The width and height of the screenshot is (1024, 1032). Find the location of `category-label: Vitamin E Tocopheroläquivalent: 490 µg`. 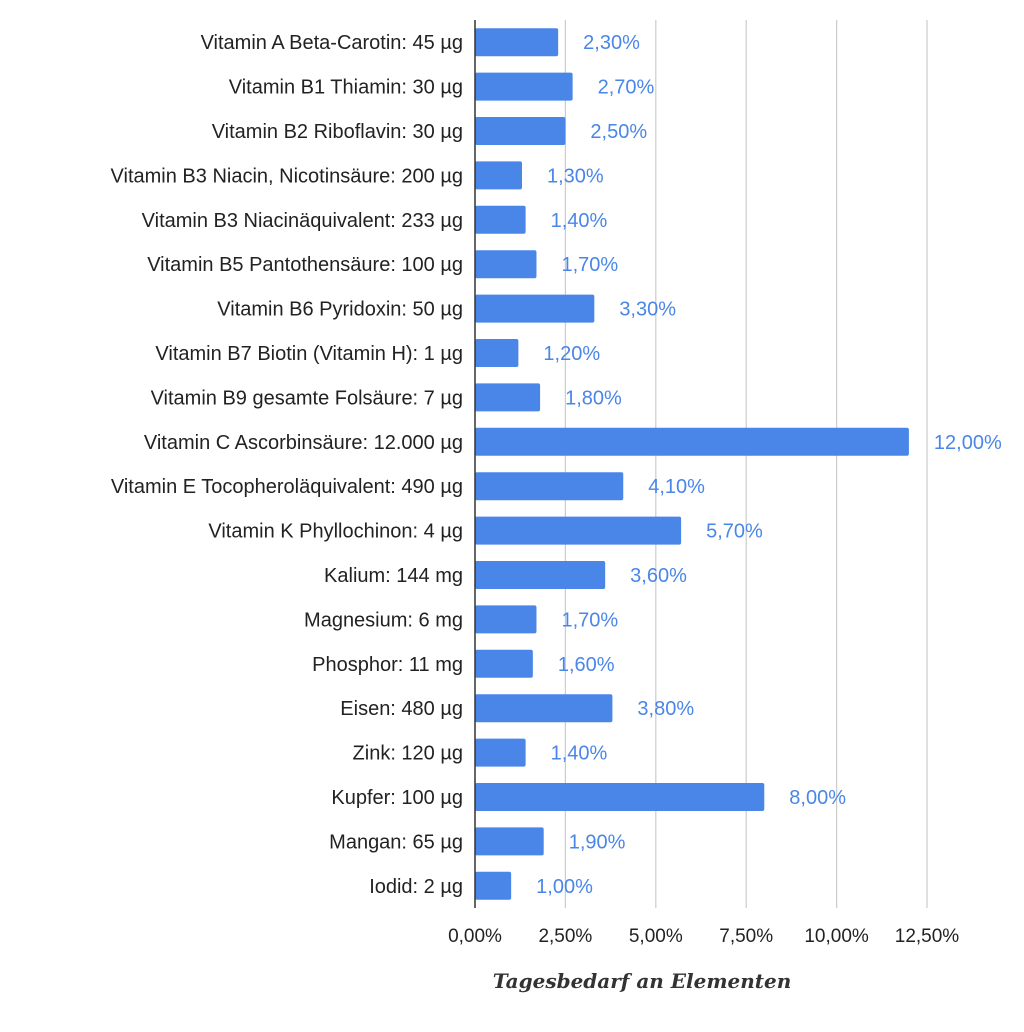

category-label: Vitamin E Tocopheroläquivalent: 490 µg is located at coordinates (287, 487).